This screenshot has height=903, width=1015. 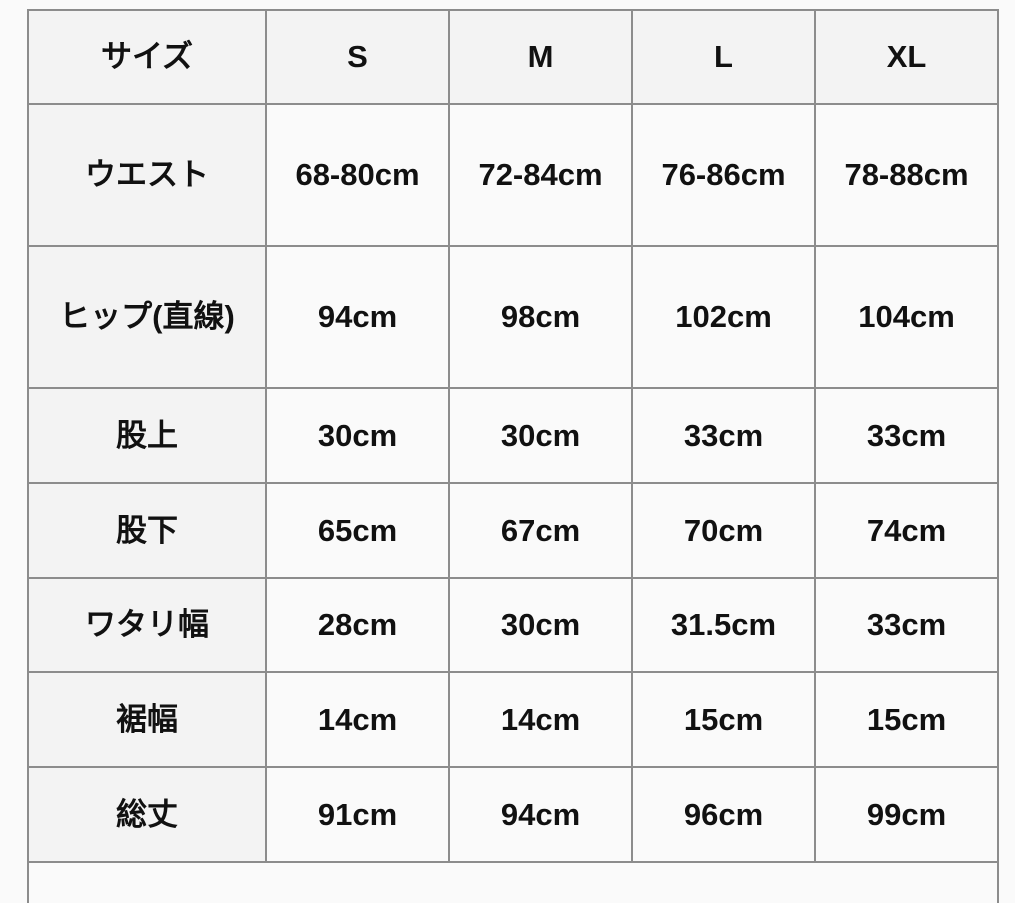 I want to click on header-cell-s: S, so click(x=357, y=57).